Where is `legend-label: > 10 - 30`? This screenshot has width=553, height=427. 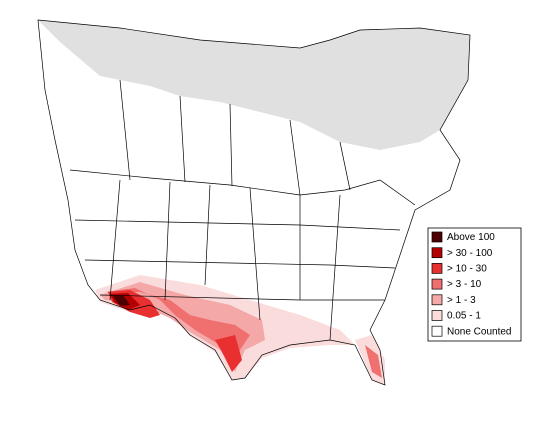
legend-label: > 10 - 30 is located at coordinates (467, 269).